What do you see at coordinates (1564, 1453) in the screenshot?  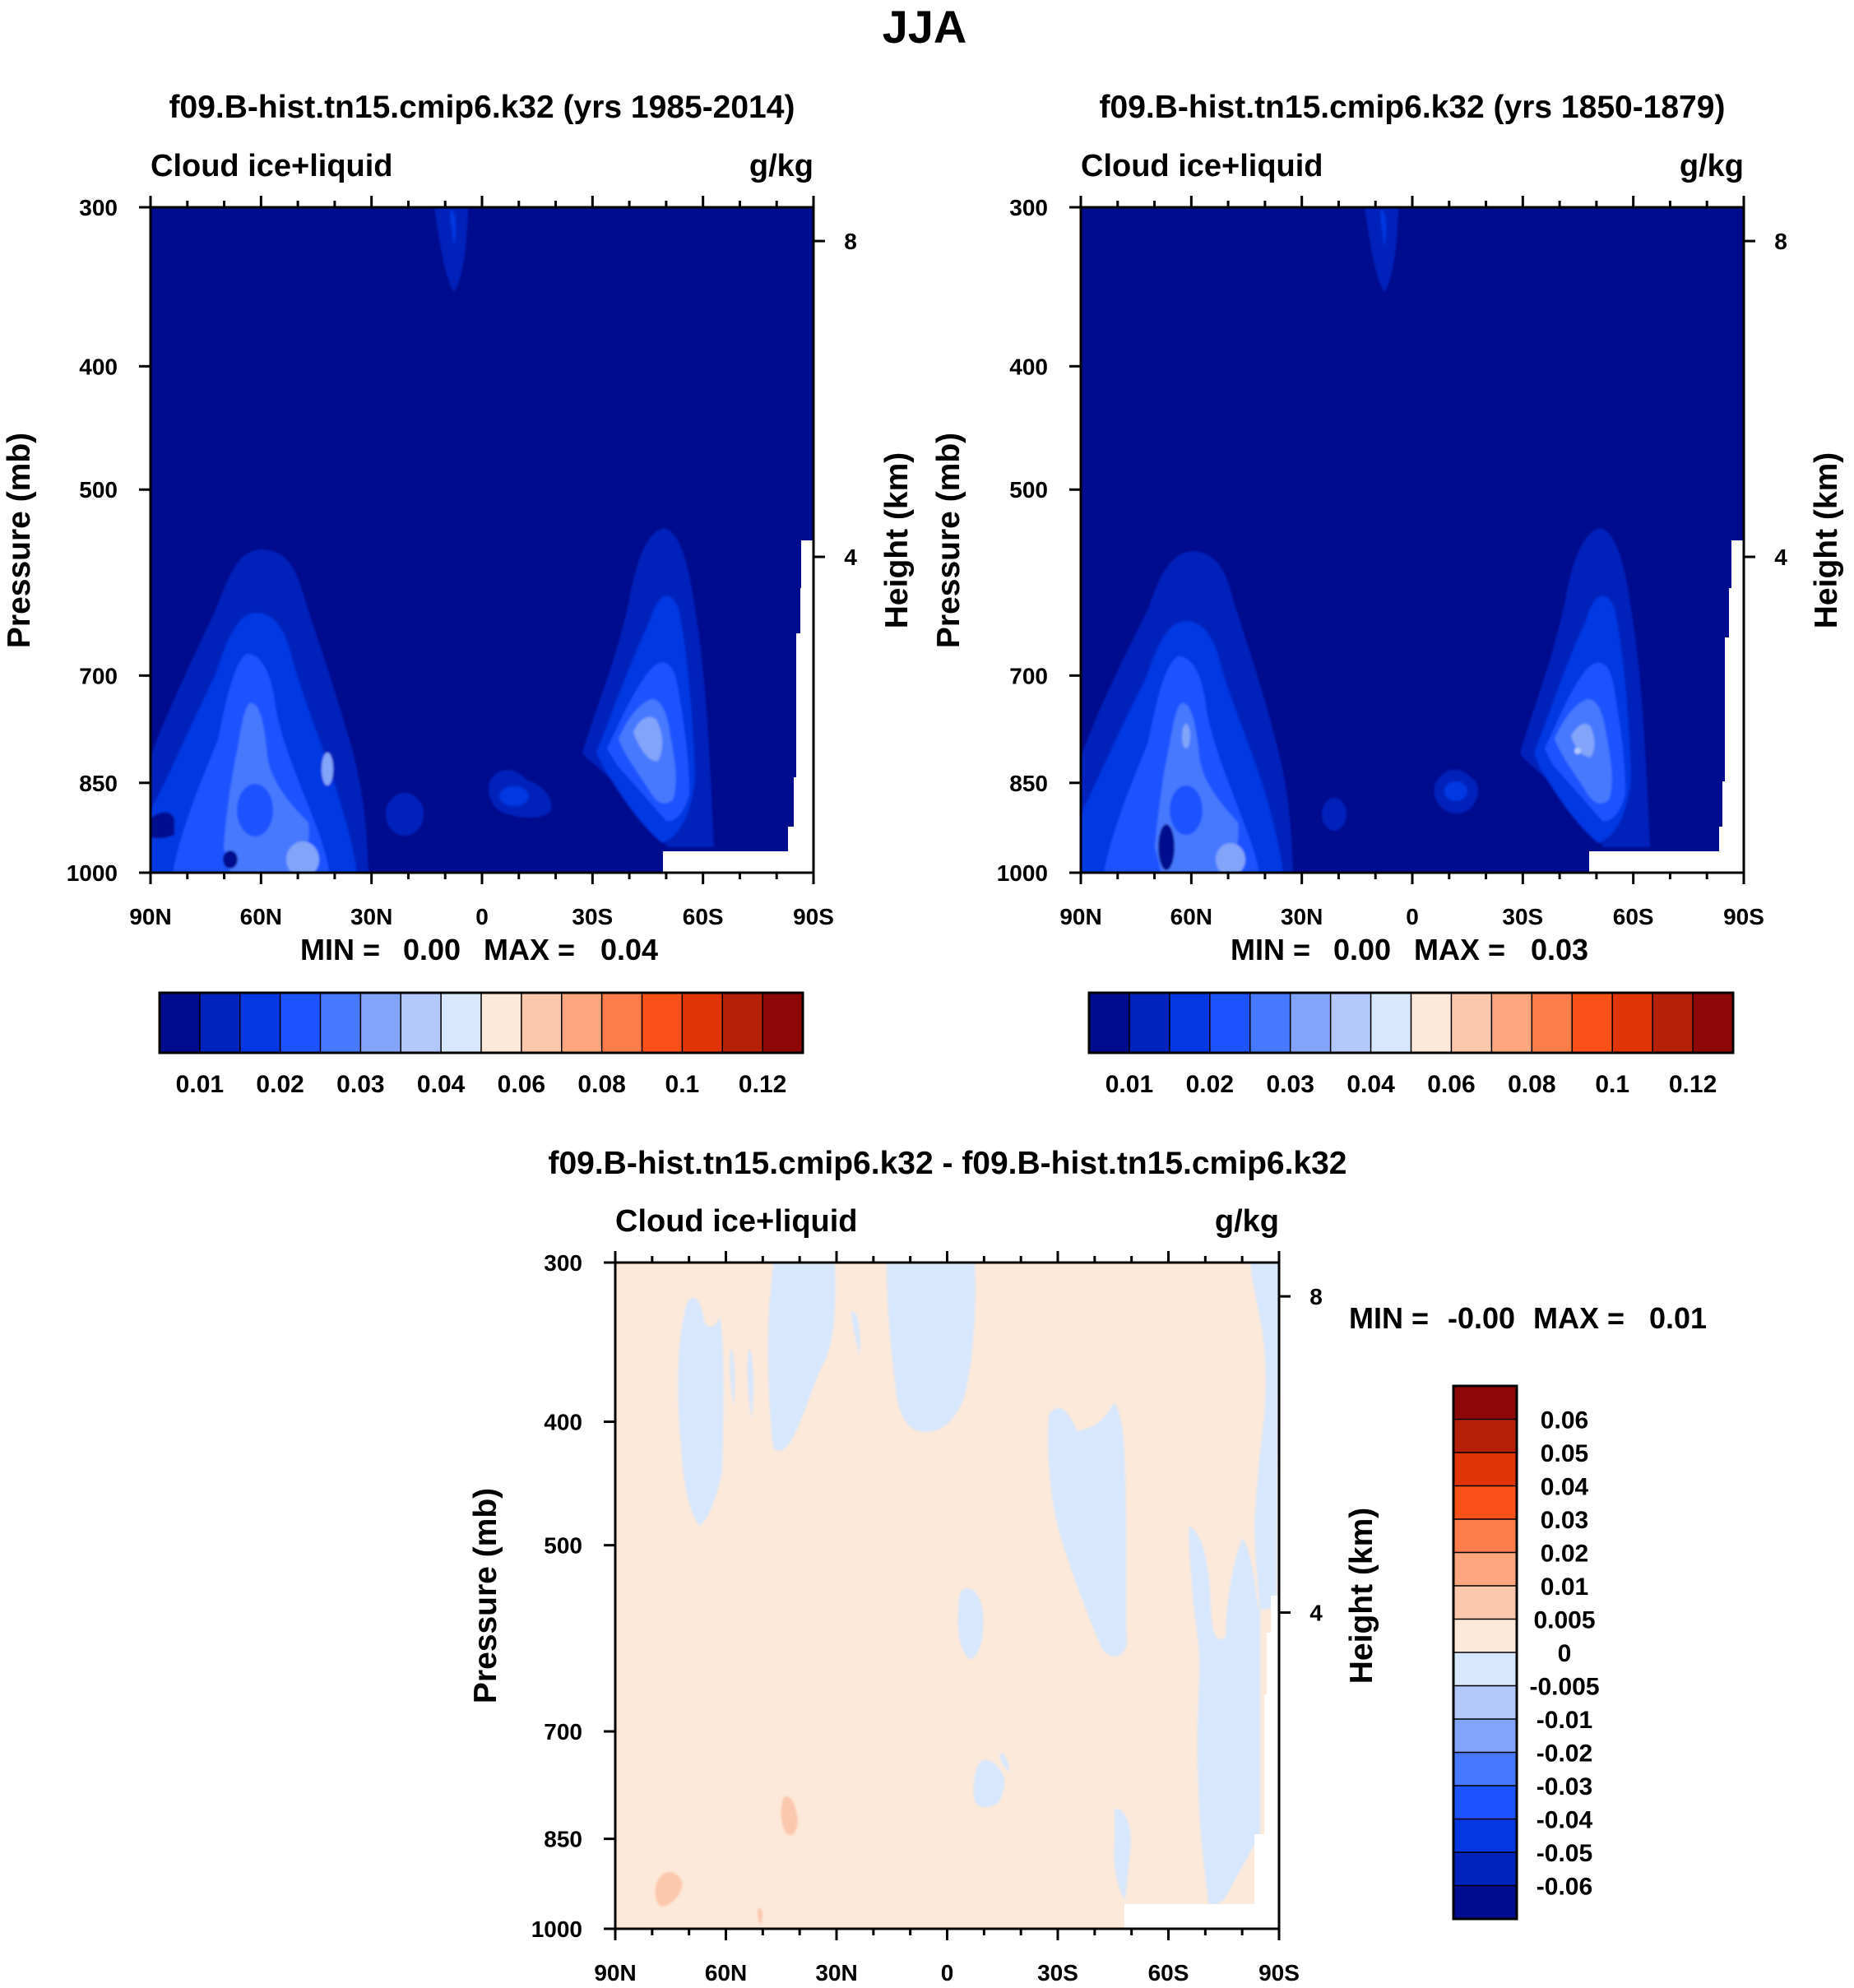 I see `colorbar-label: 0.05` at bounding box center [1564, 1453].